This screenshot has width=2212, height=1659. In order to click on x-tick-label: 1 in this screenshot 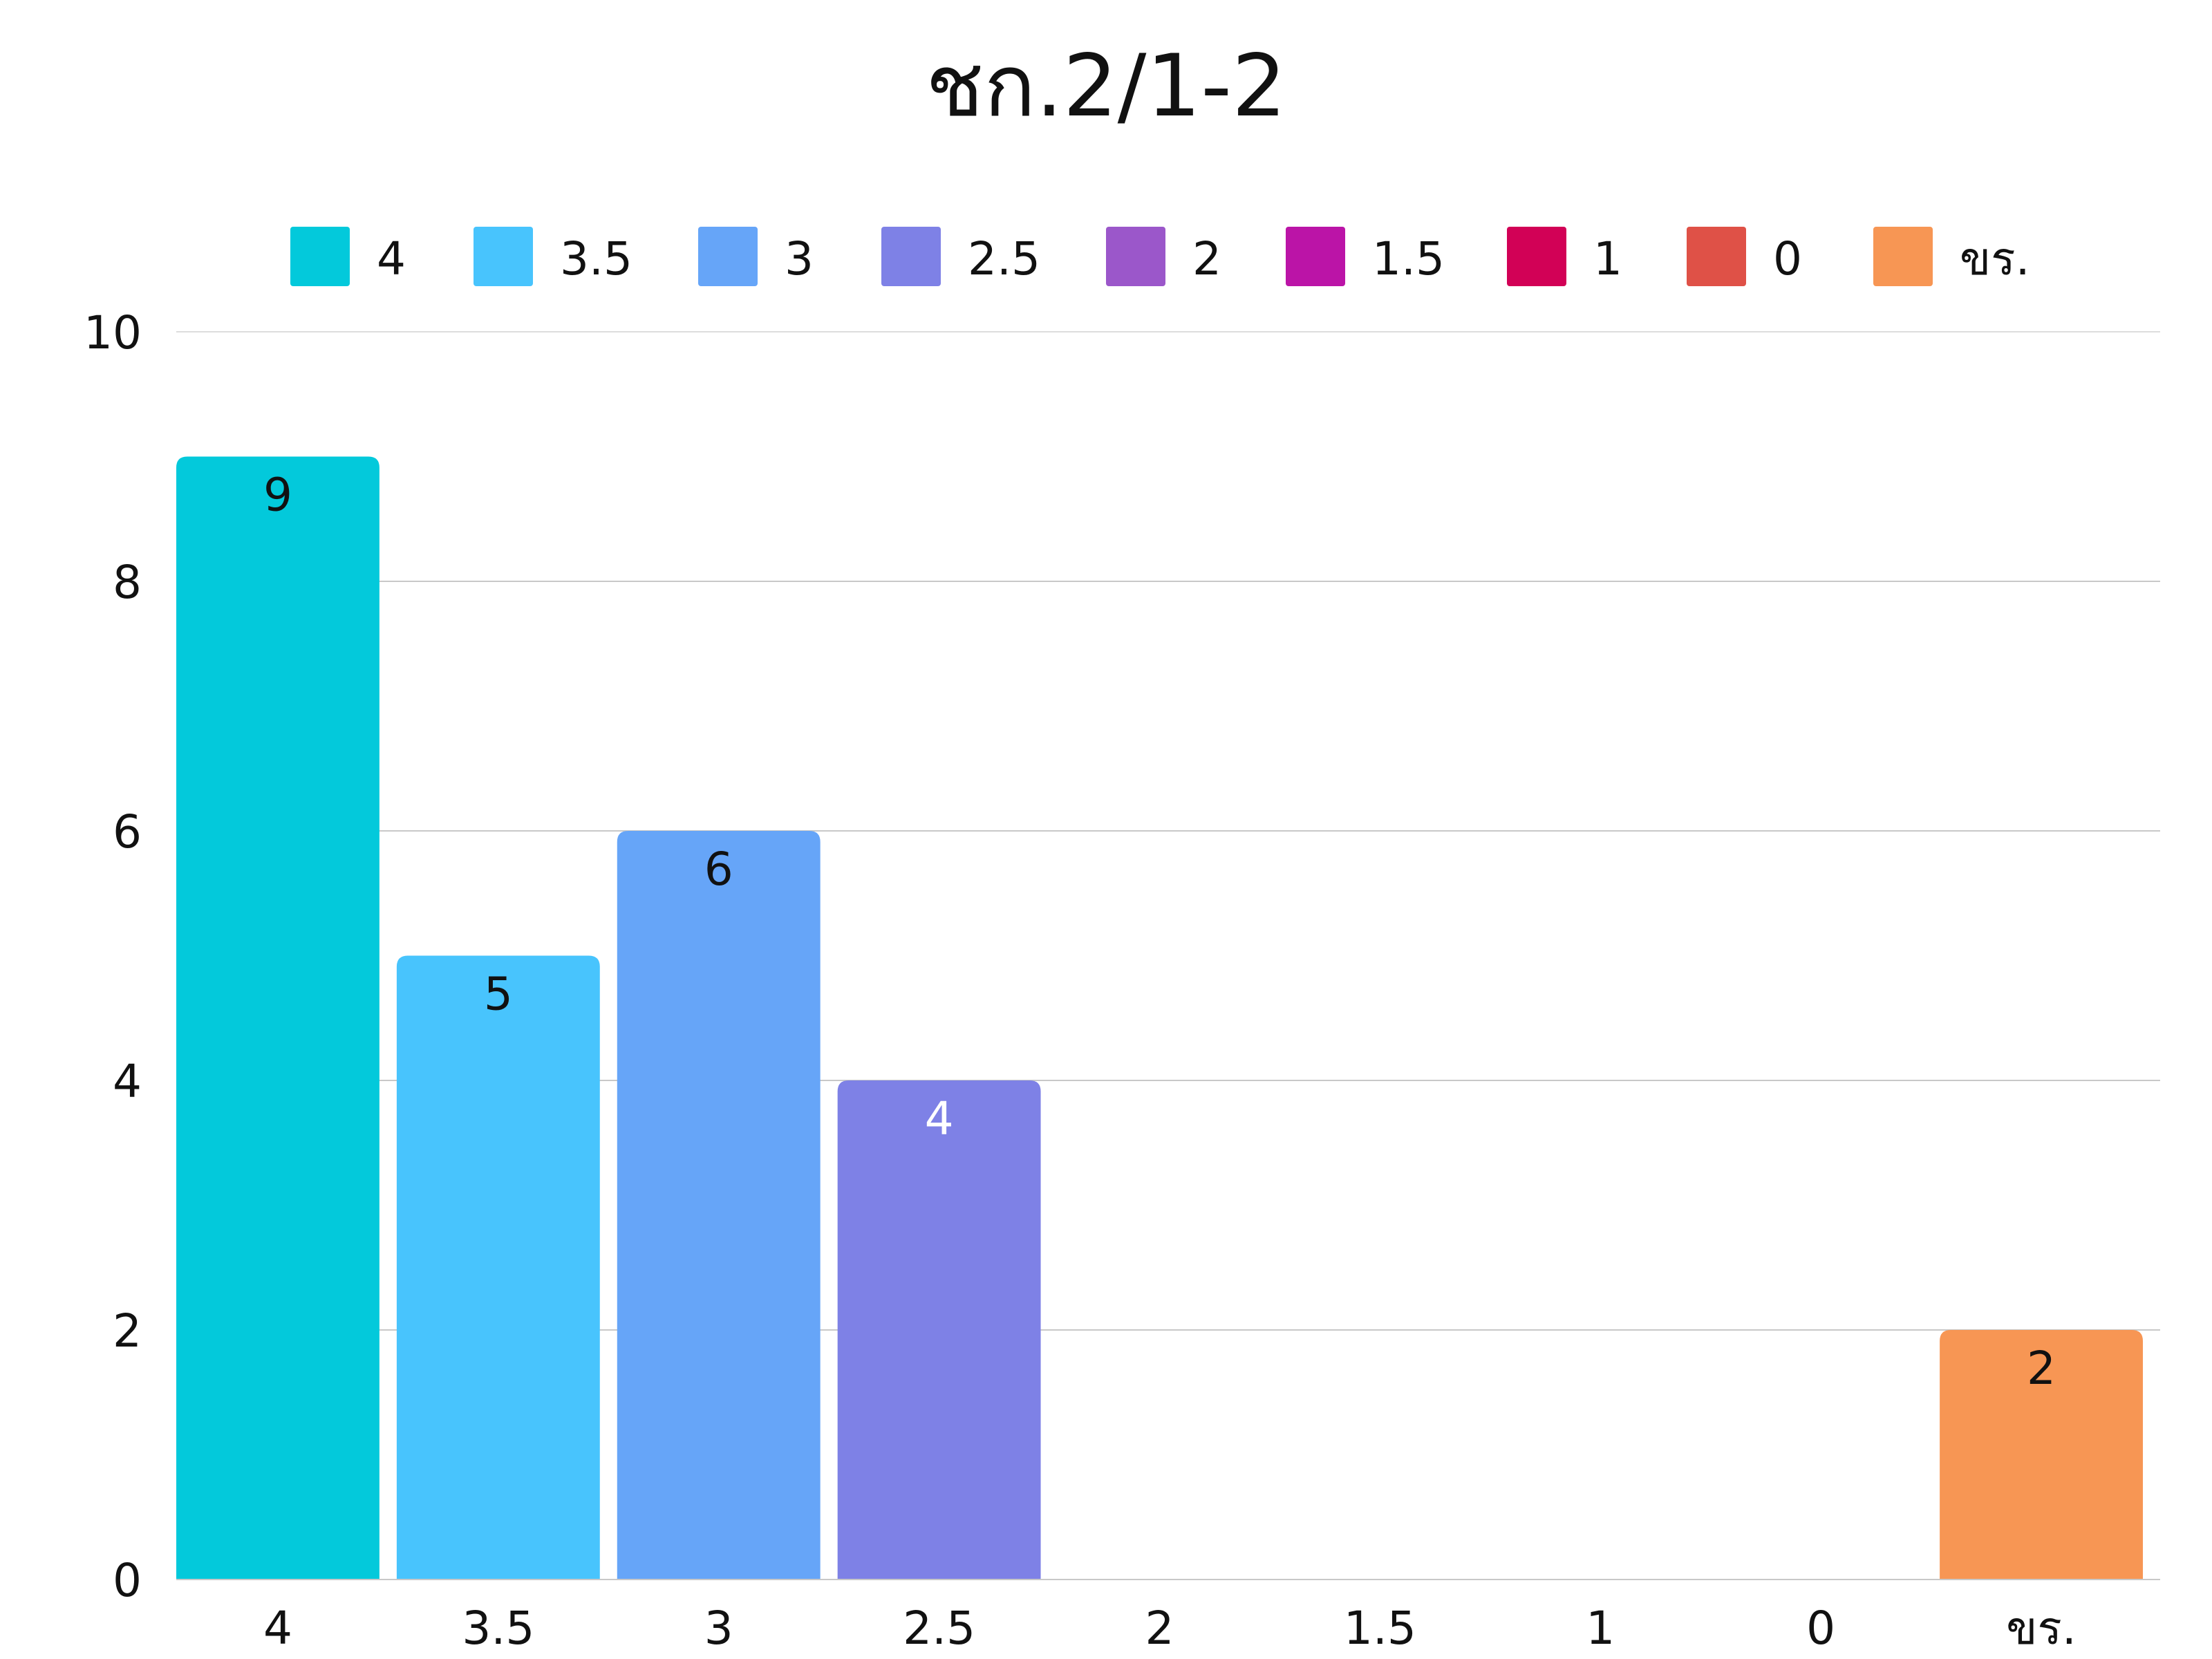, I will do `click(1600, 1629)`.